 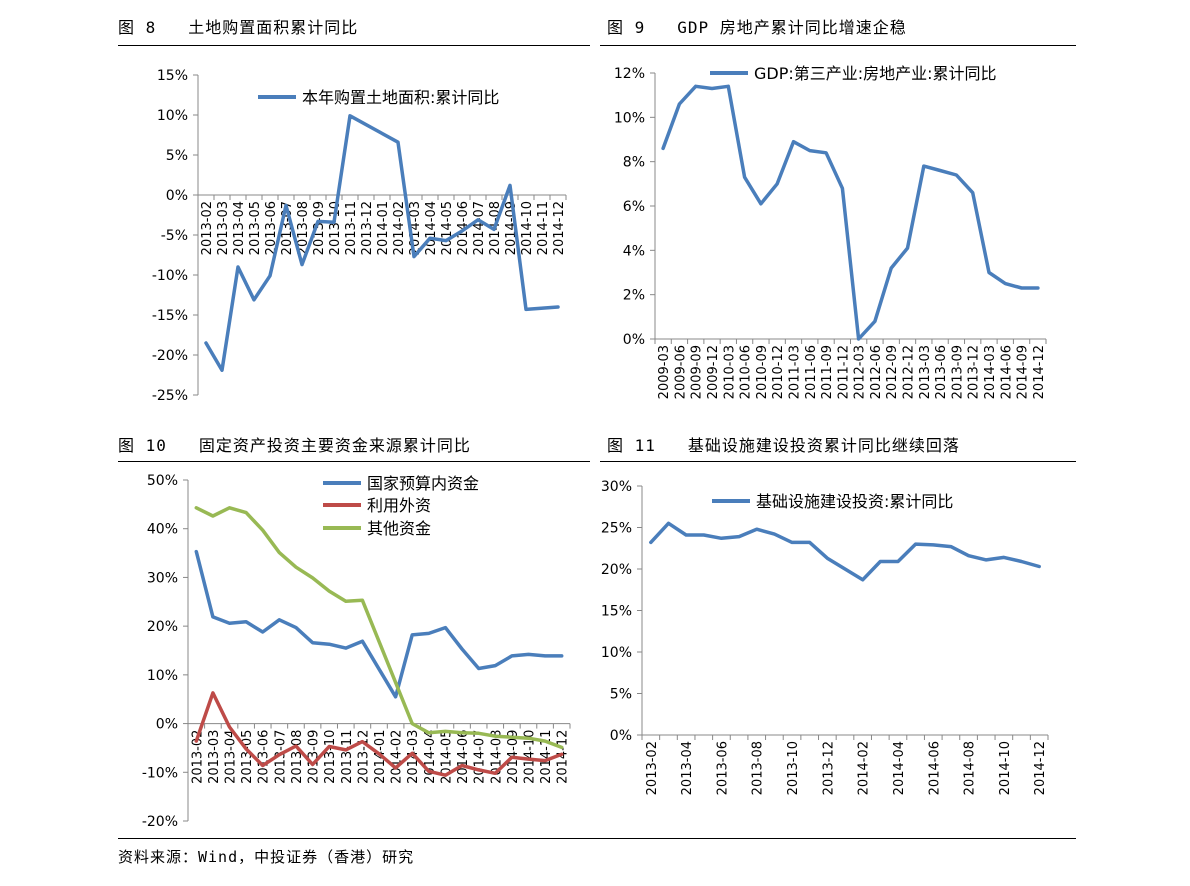 What do you see at coordinates (792, 27) in the screenshot?
I see `figure-9-caption: GDP 房地产累计同比增速企稳` at bounding box center [792, 27].